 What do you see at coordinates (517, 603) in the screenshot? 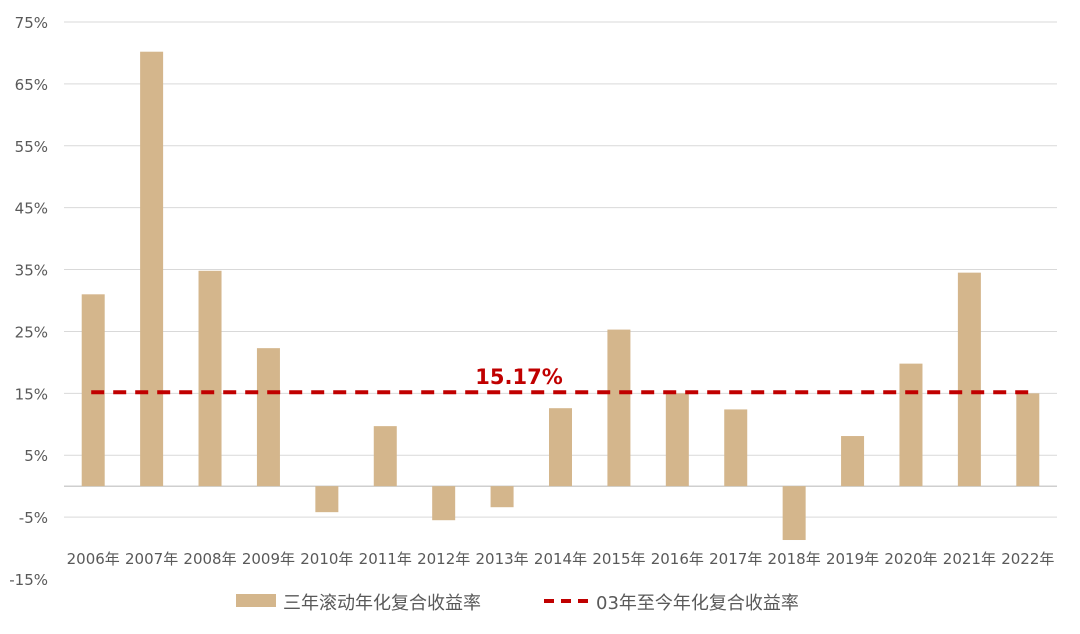
I see `legend: 三年滚动年化复合收益率 03年至今年化复合收益率` at bounding box center [517, 603].